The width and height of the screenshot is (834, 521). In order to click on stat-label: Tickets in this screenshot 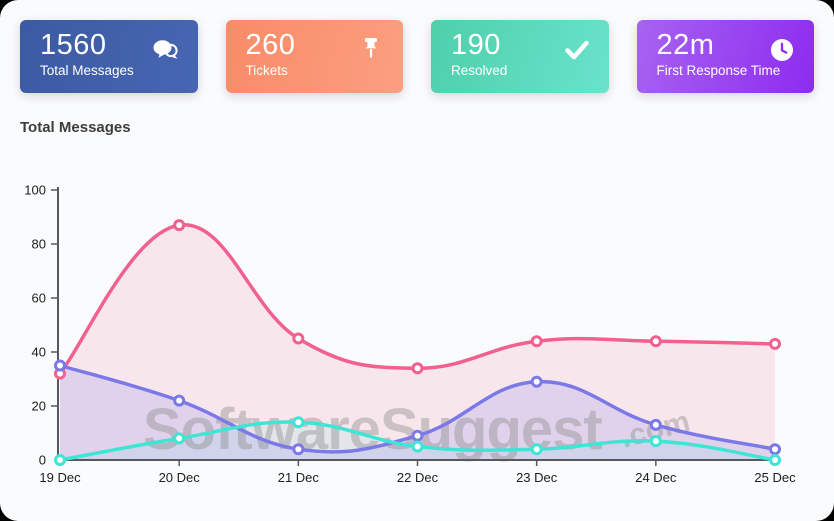, I will do `click(266, 70)`.